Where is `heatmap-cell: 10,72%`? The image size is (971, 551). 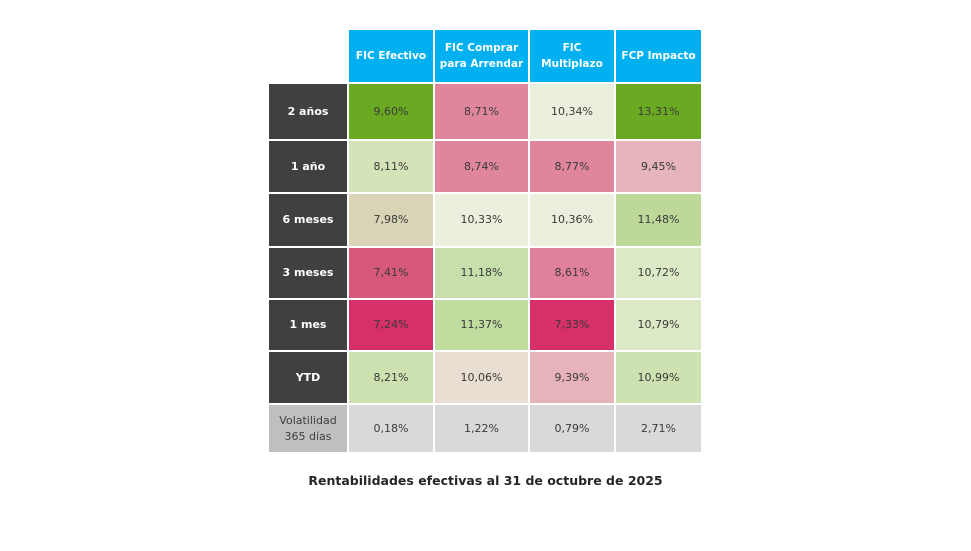
heatmap-cell: 10,72% is located at coordinates (658, 273).